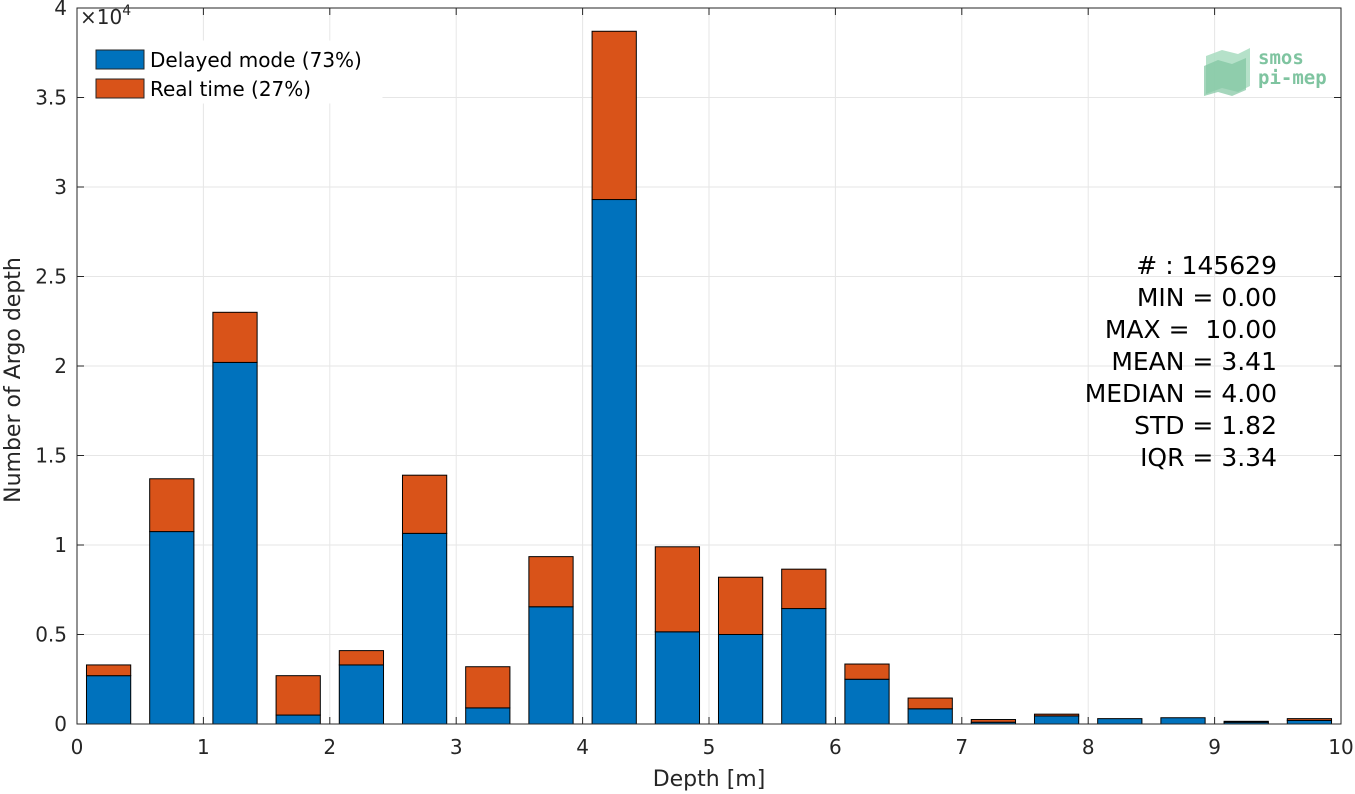 The image size is (1355, 794). Describe the element at coordinates (1225, 77) in the screenshot. I see `logo-wave-front` at that location.